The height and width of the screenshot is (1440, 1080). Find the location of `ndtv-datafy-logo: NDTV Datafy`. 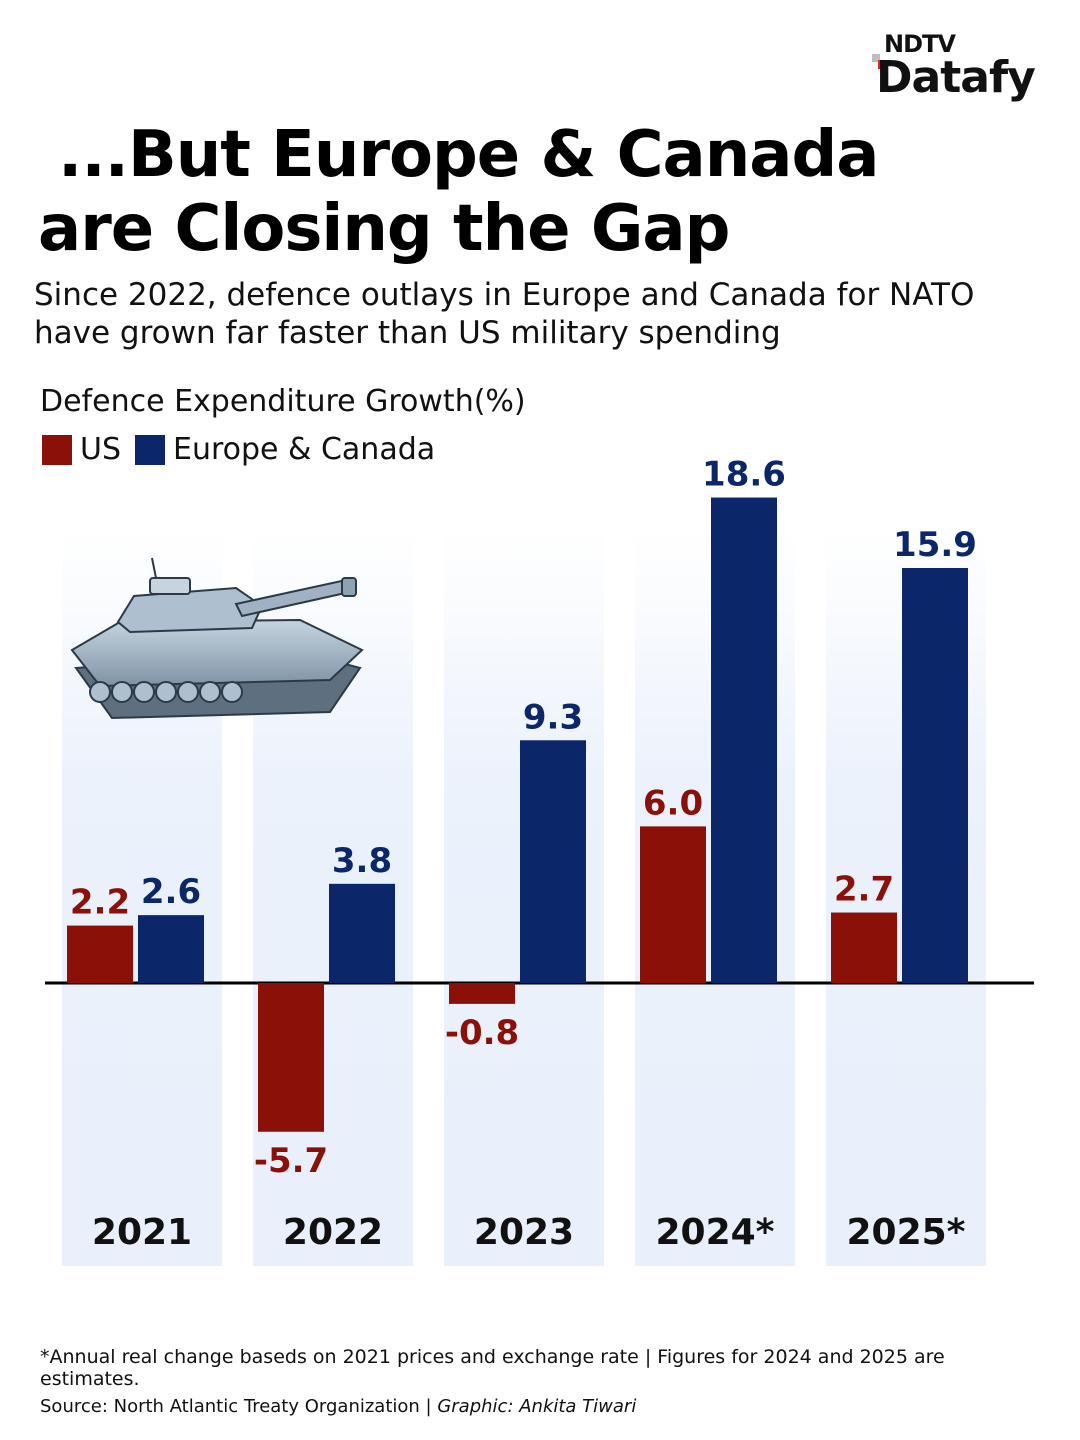

ndtv-datafy-logo: NDTV Datafy is located at coordinates (962, 70).